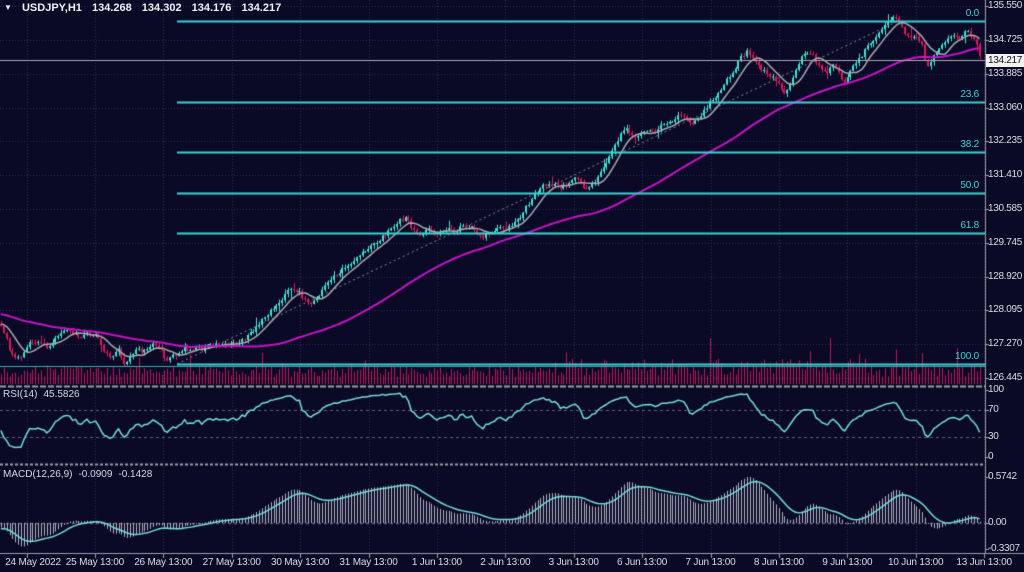 Image resolution: width=1024 pixels, height=572 pixels. Describe the element at coordinates (492, 387) in the screenshot. I see `panel-splitter-main-rsi` at that location.